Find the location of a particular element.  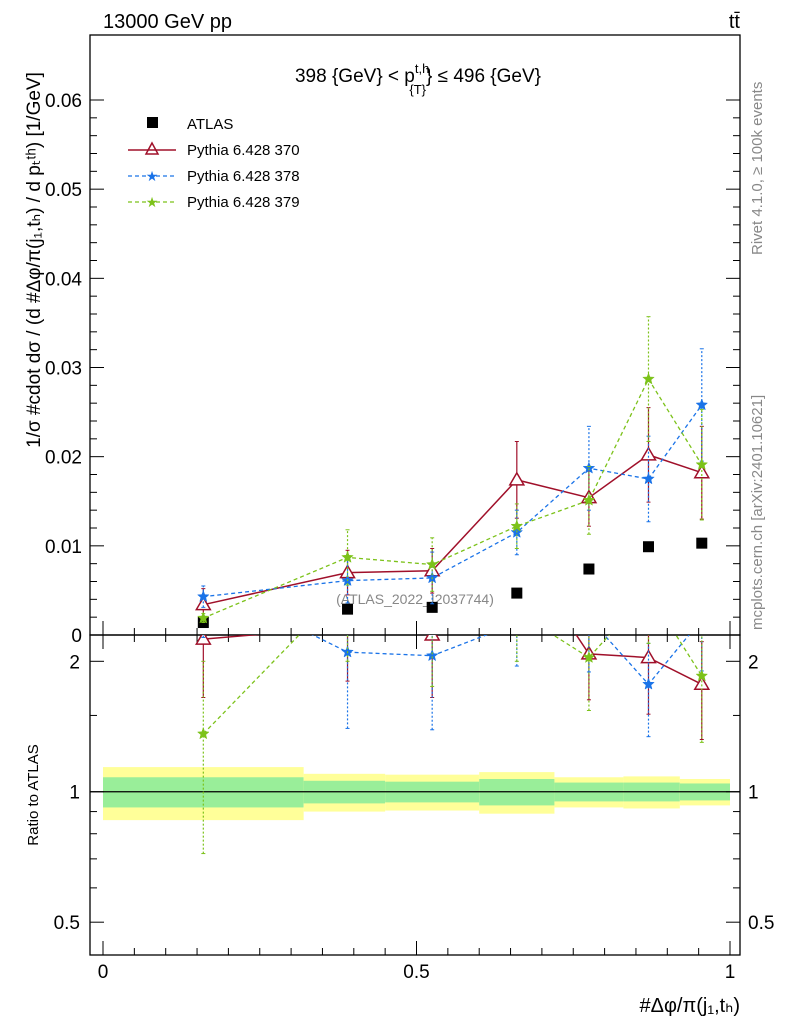

ratio-tick-label-1: 1 is located at coordinates (74, 793).